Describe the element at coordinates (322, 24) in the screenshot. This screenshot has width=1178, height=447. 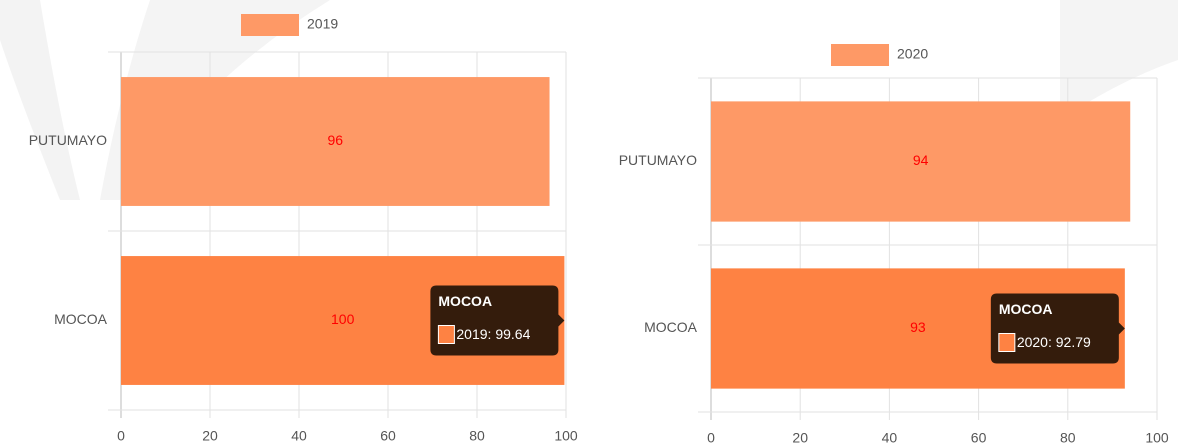
I see `legend-label: 2019` at that location.